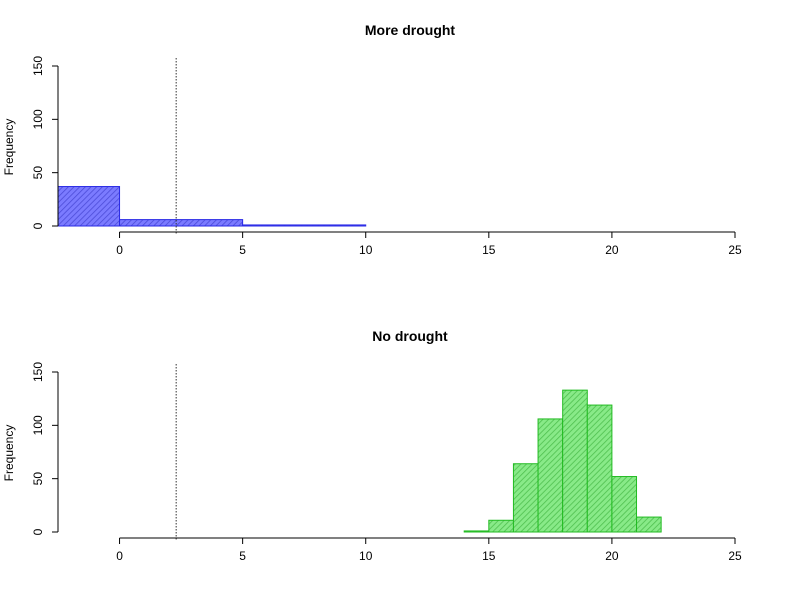 The width and height of the screenshot is (792, 612). I want to click on chart-title: More drought, so click(410, 30).